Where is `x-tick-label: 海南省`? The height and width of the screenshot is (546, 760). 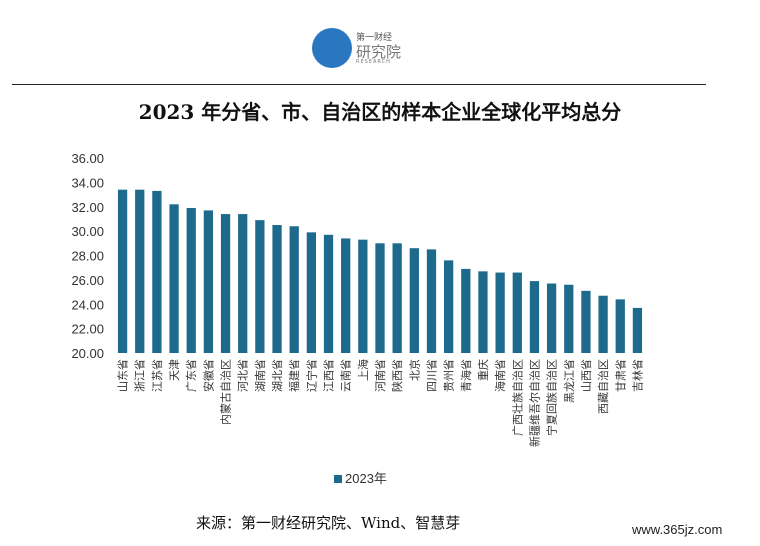
x-tick-label: 海南省 is located at coordinates (500, 375).